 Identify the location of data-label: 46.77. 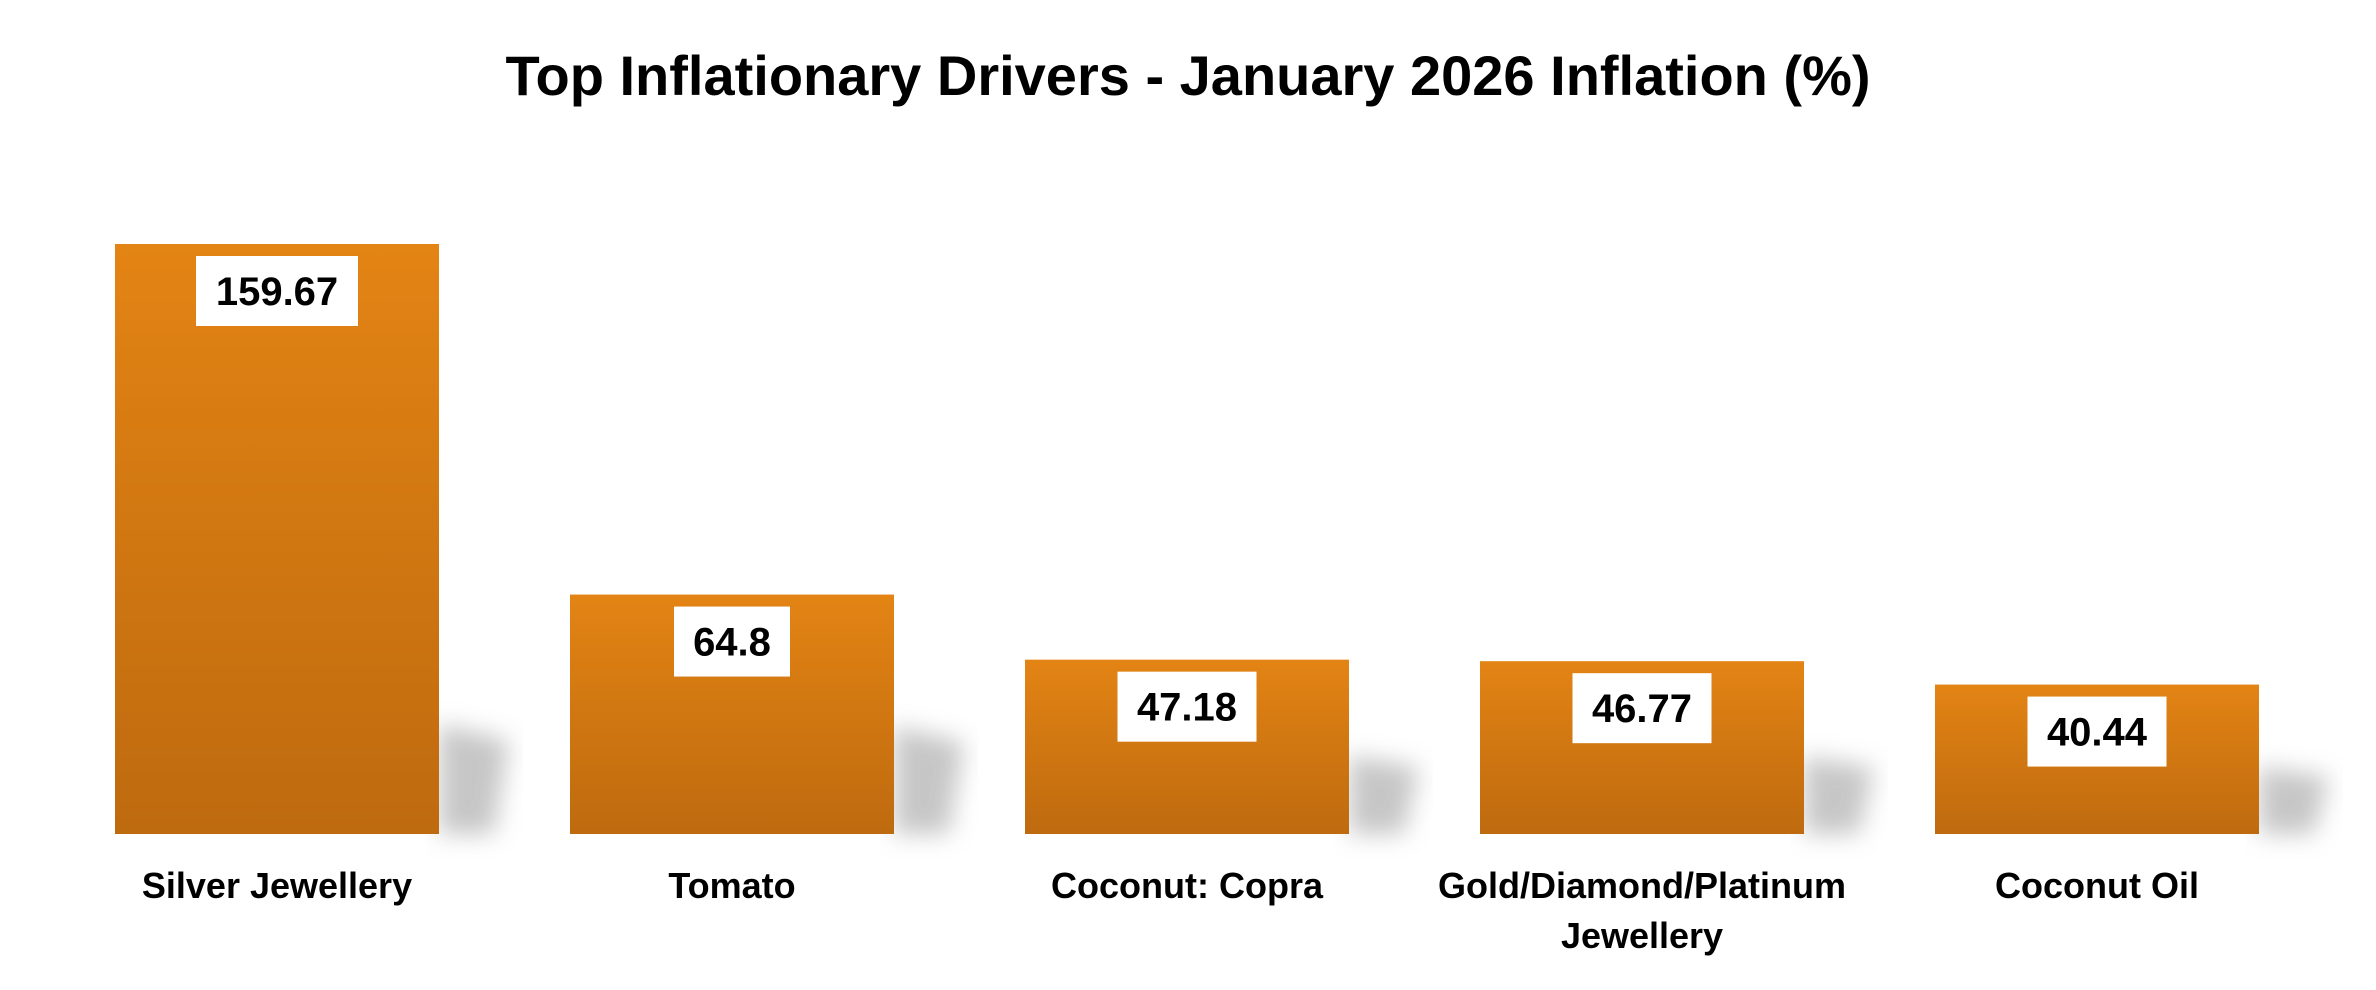
(1642, 709).